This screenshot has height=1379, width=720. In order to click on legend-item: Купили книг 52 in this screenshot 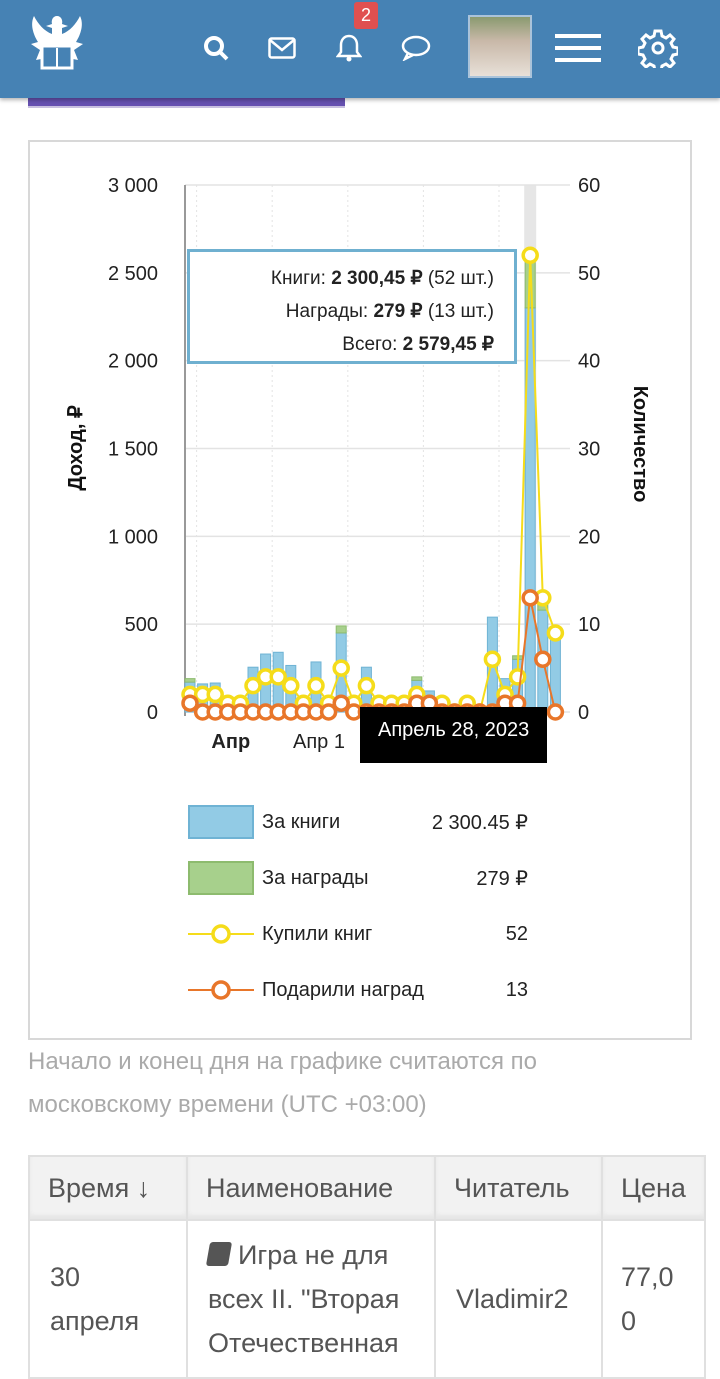, I will do `click(358, 934)`.